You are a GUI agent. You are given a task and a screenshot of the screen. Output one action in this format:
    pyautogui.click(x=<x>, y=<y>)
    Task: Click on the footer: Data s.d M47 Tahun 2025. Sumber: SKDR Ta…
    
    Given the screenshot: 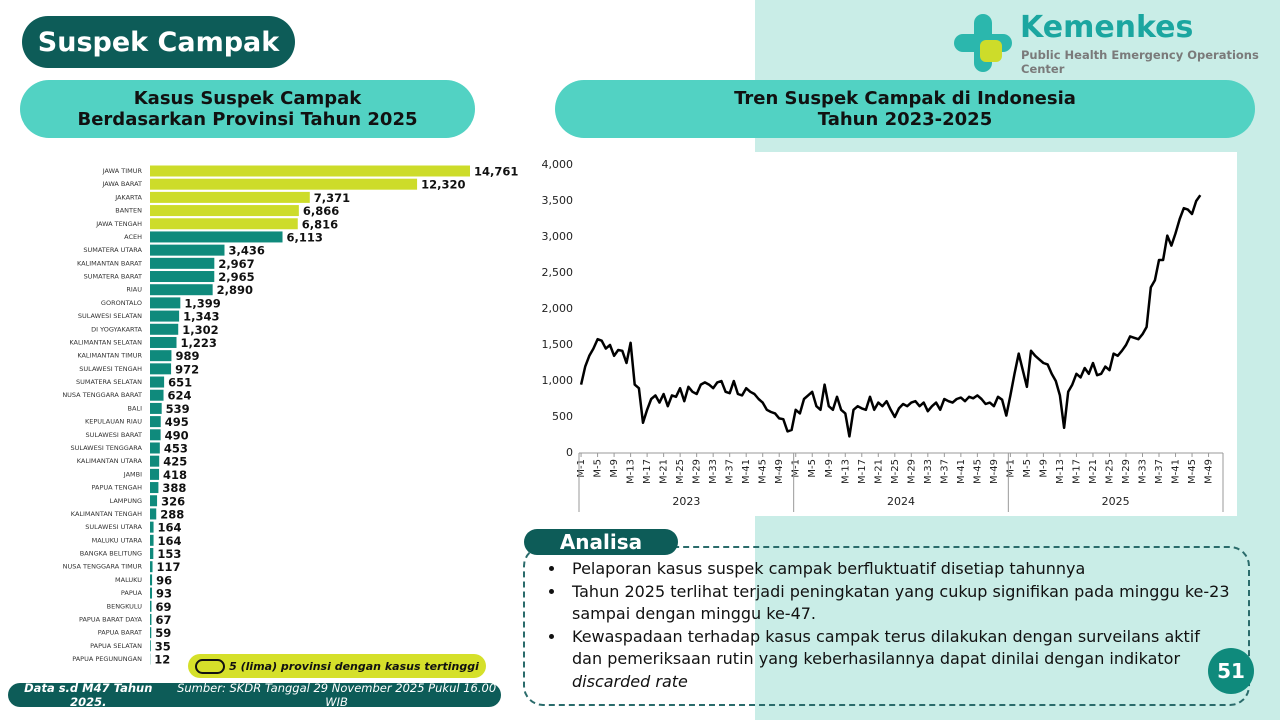 What is the action you would take?
    pyautogui.click(x=254, y=695)
    